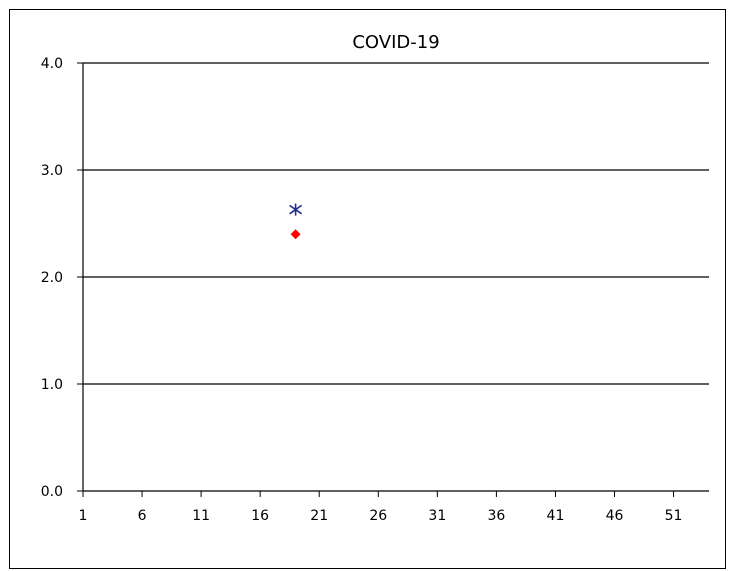  I want to click on x-tick-label-7: 36, so click(496, 516).